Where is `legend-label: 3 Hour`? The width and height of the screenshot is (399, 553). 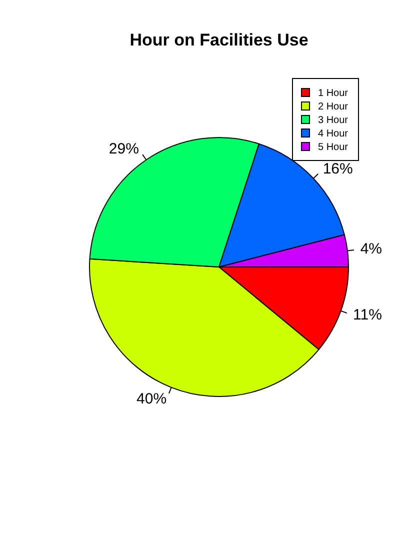 legend-label: 3 Hour is located at coordinates (333, 120).